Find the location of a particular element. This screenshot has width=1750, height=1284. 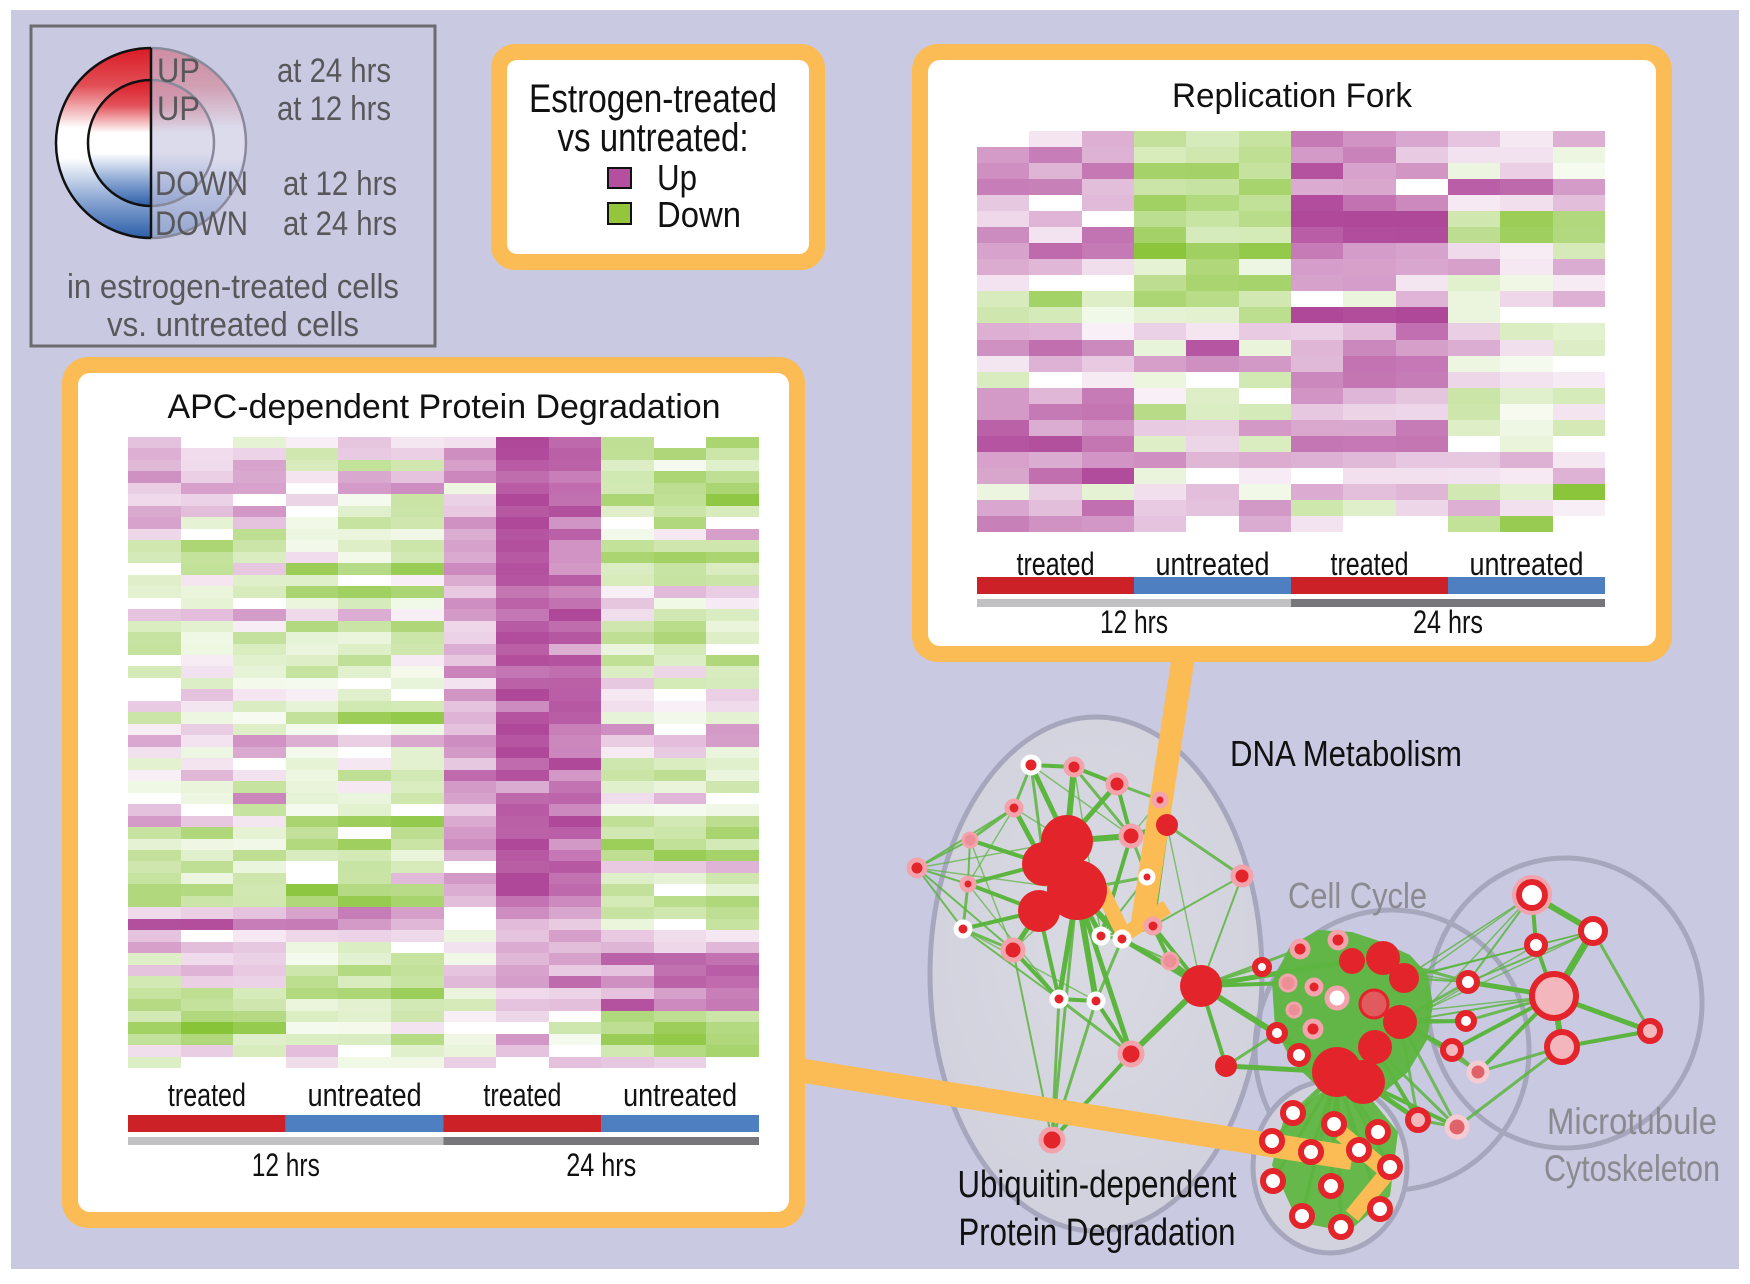

svg-text: Estrogen-treated is located at coordinates (653, 99).